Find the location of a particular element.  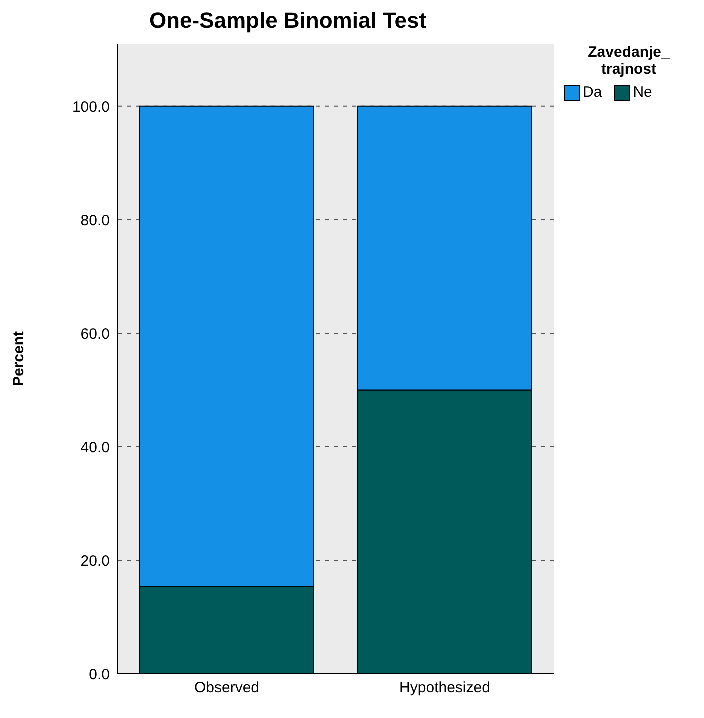

x-tick-label: Hypothesized is located at coordinates (445, 688).